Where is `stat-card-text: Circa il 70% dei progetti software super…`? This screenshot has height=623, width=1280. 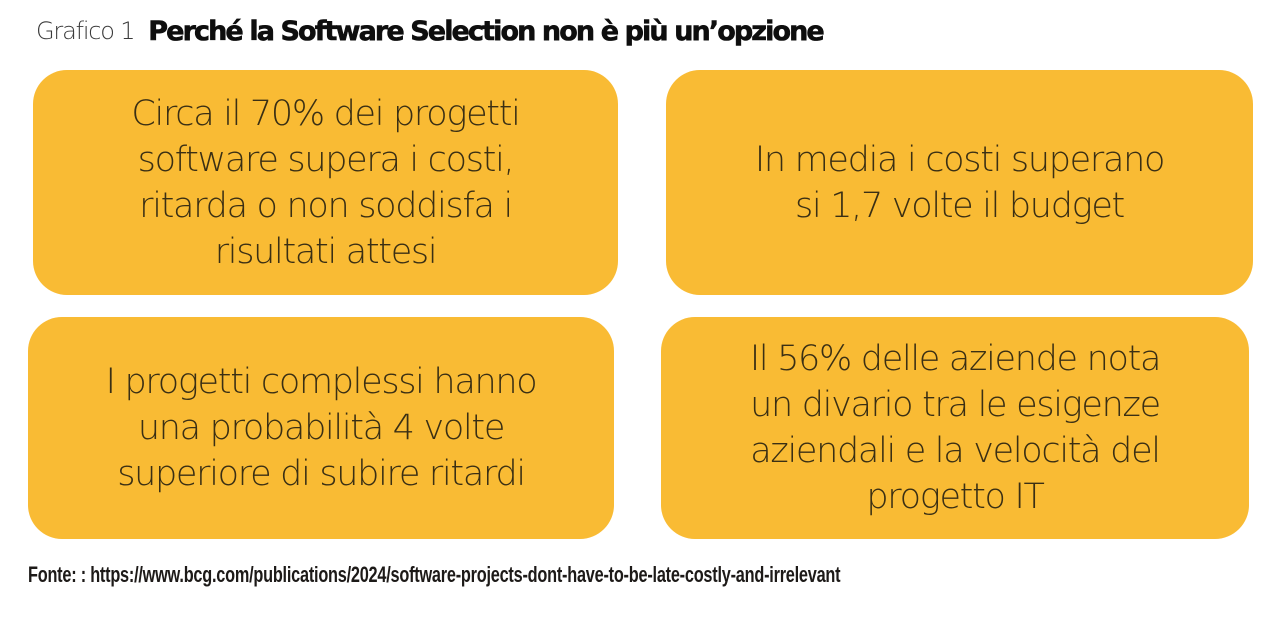
stat-card-text: Circa il 70% dei progetti software super… is located at coordinates (325, 182).